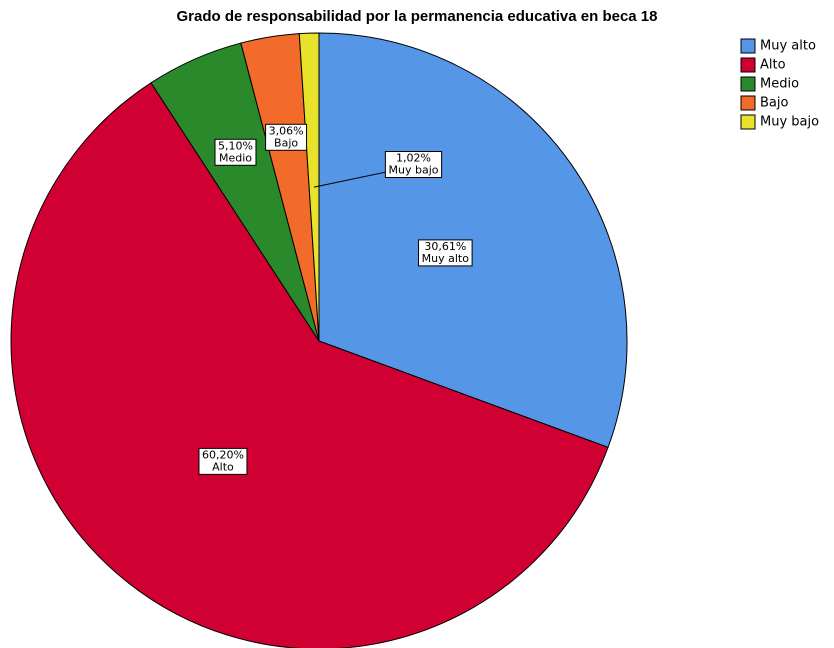 The image size is (834, 648). Describe the element at coordinates (309, 187) in the screenshot. I see `pie-slice` at that location.